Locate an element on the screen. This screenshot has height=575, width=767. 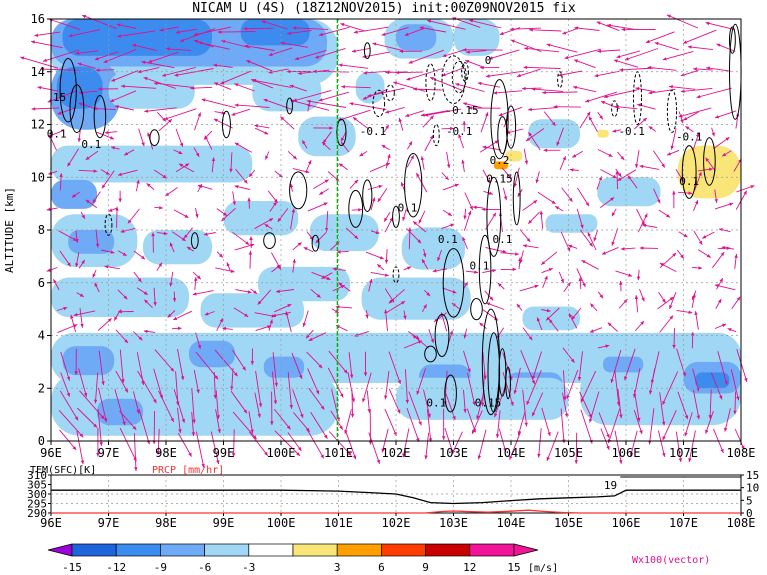
colorbar-cell is located at coordinates (138, 550).